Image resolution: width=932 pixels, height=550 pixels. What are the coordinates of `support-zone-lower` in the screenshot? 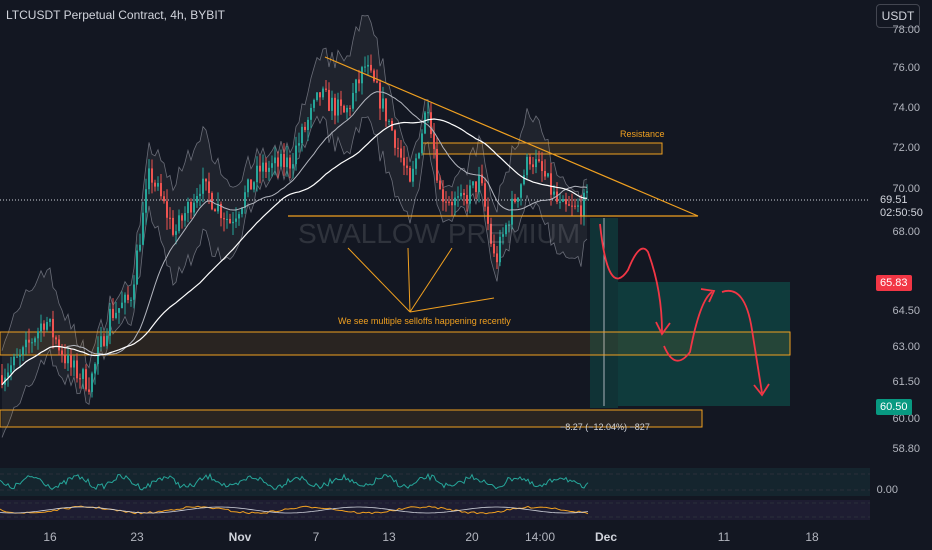 It's located at (351, 418).